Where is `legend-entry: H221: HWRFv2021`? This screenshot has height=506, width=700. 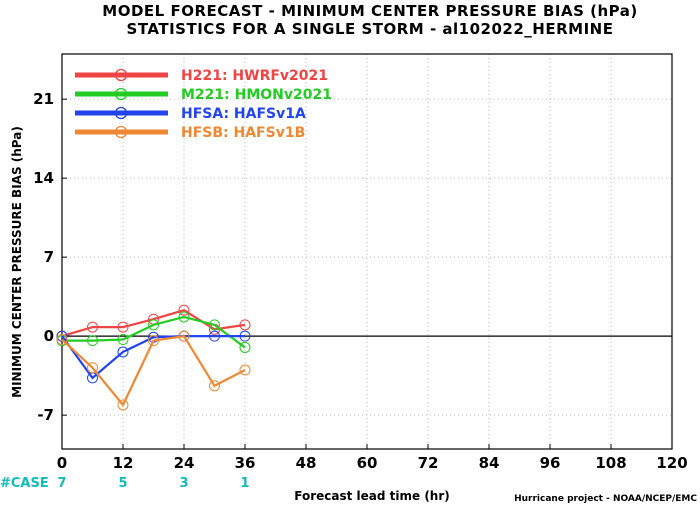 legend-entry: H221: HWRFv2021 is located at coordinates (201, 76).